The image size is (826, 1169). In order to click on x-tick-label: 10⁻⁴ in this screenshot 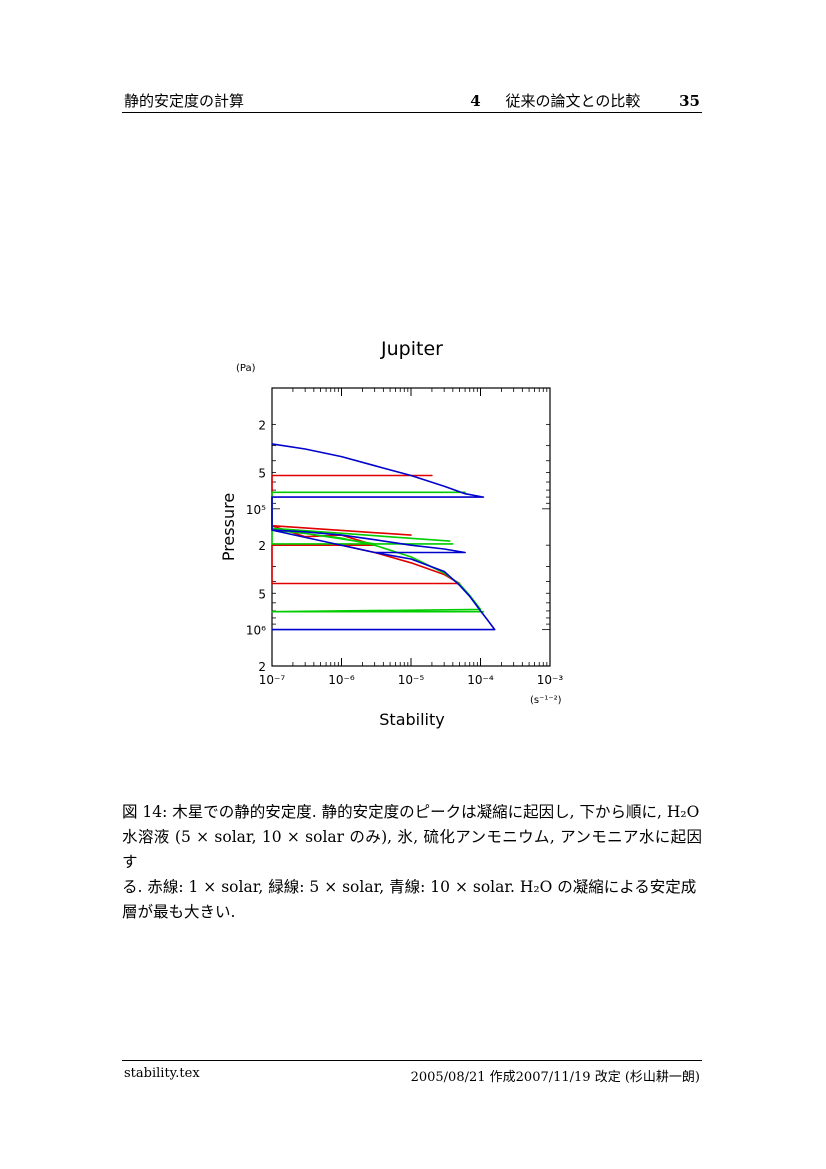, I will do `click(480, 680)`.